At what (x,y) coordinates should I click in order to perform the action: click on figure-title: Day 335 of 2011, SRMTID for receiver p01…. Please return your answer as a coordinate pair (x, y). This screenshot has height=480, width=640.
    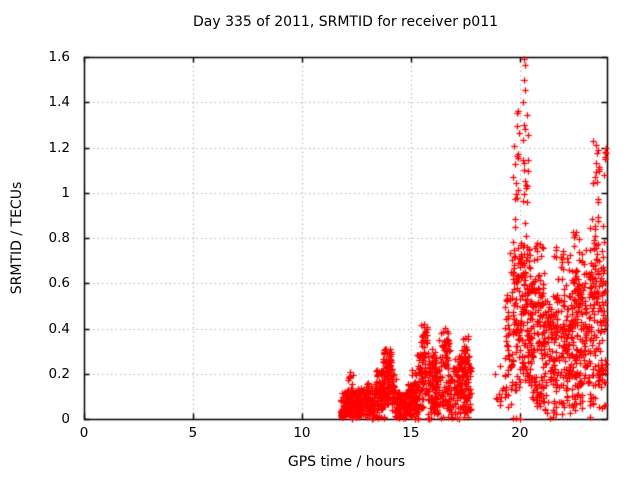
    Looking at the image, I should click on (345, 22).